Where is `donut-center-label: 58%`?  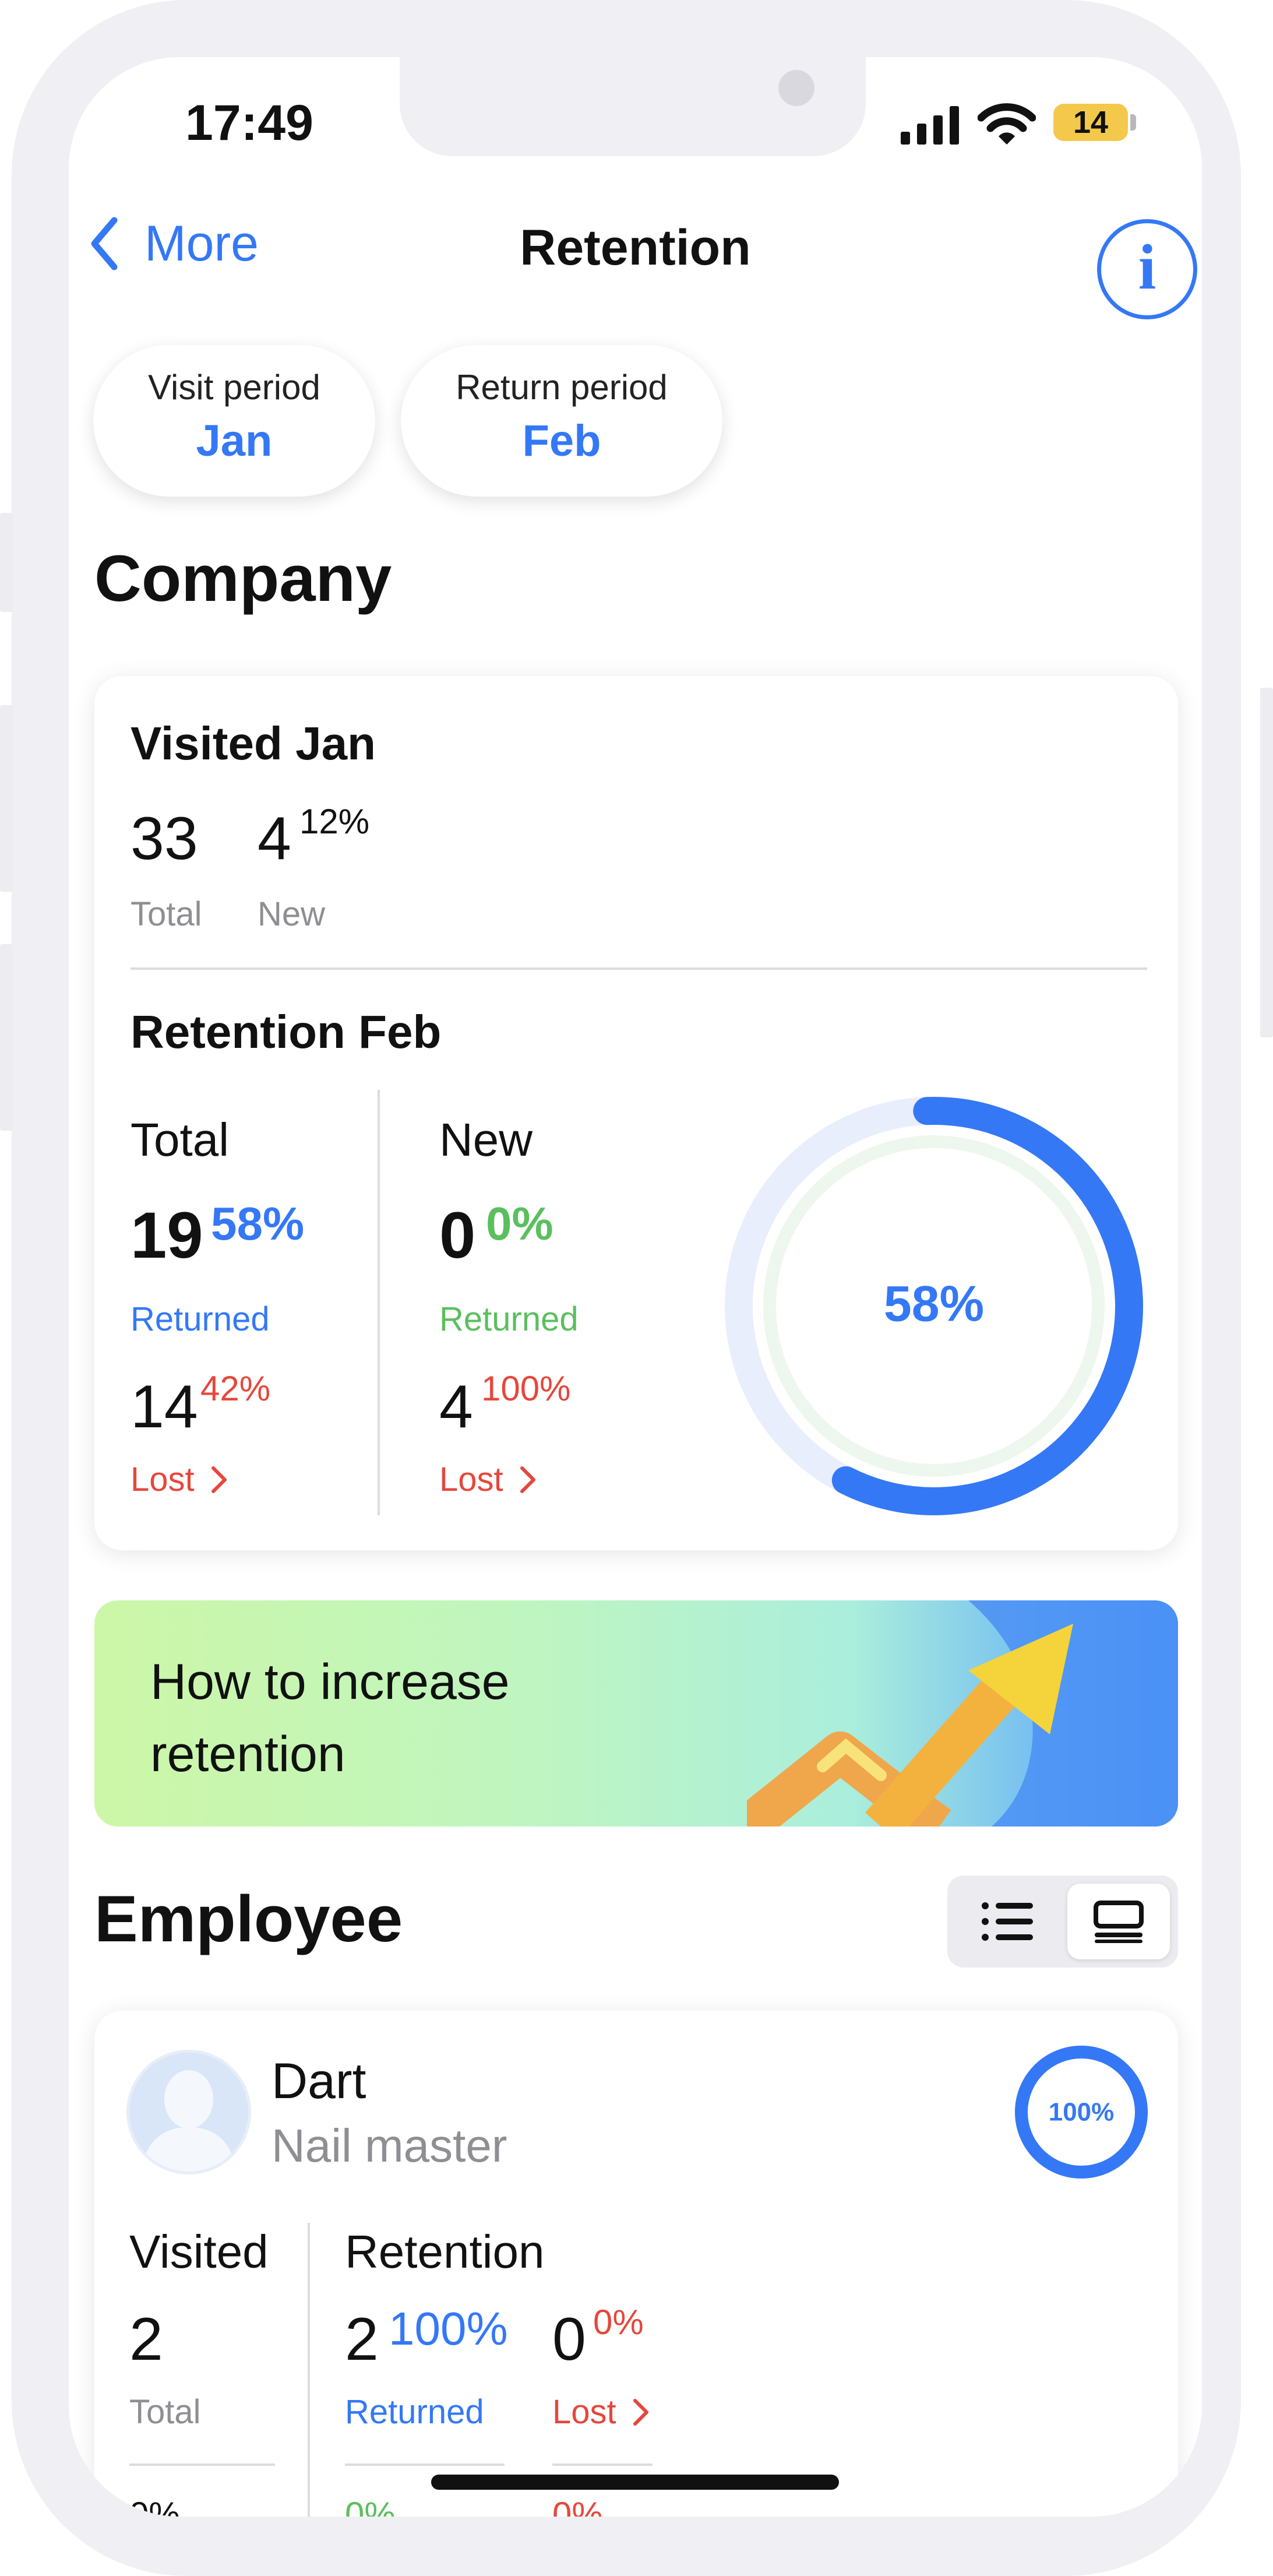 donut-center-label: 58% is located at coordinates (934, 1304).